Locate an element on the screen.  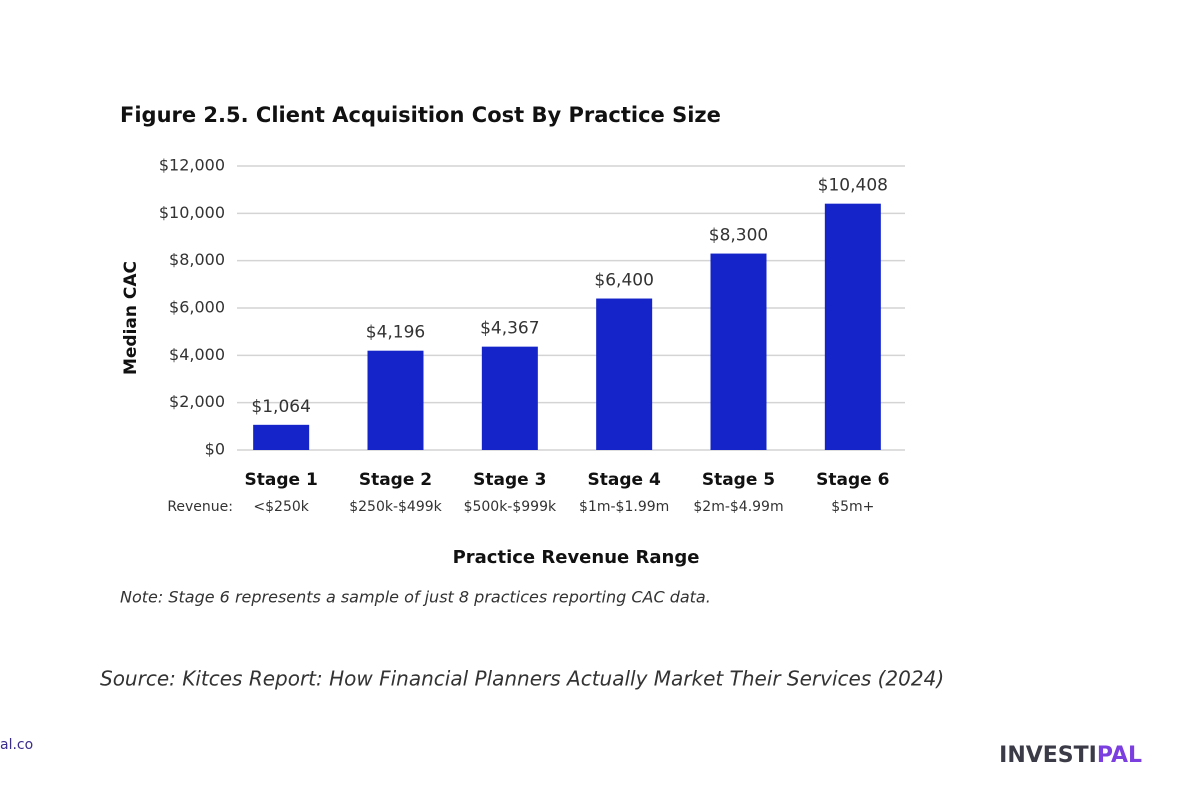
logo: INVESTIPAL is located at coordinates (1070, 755).